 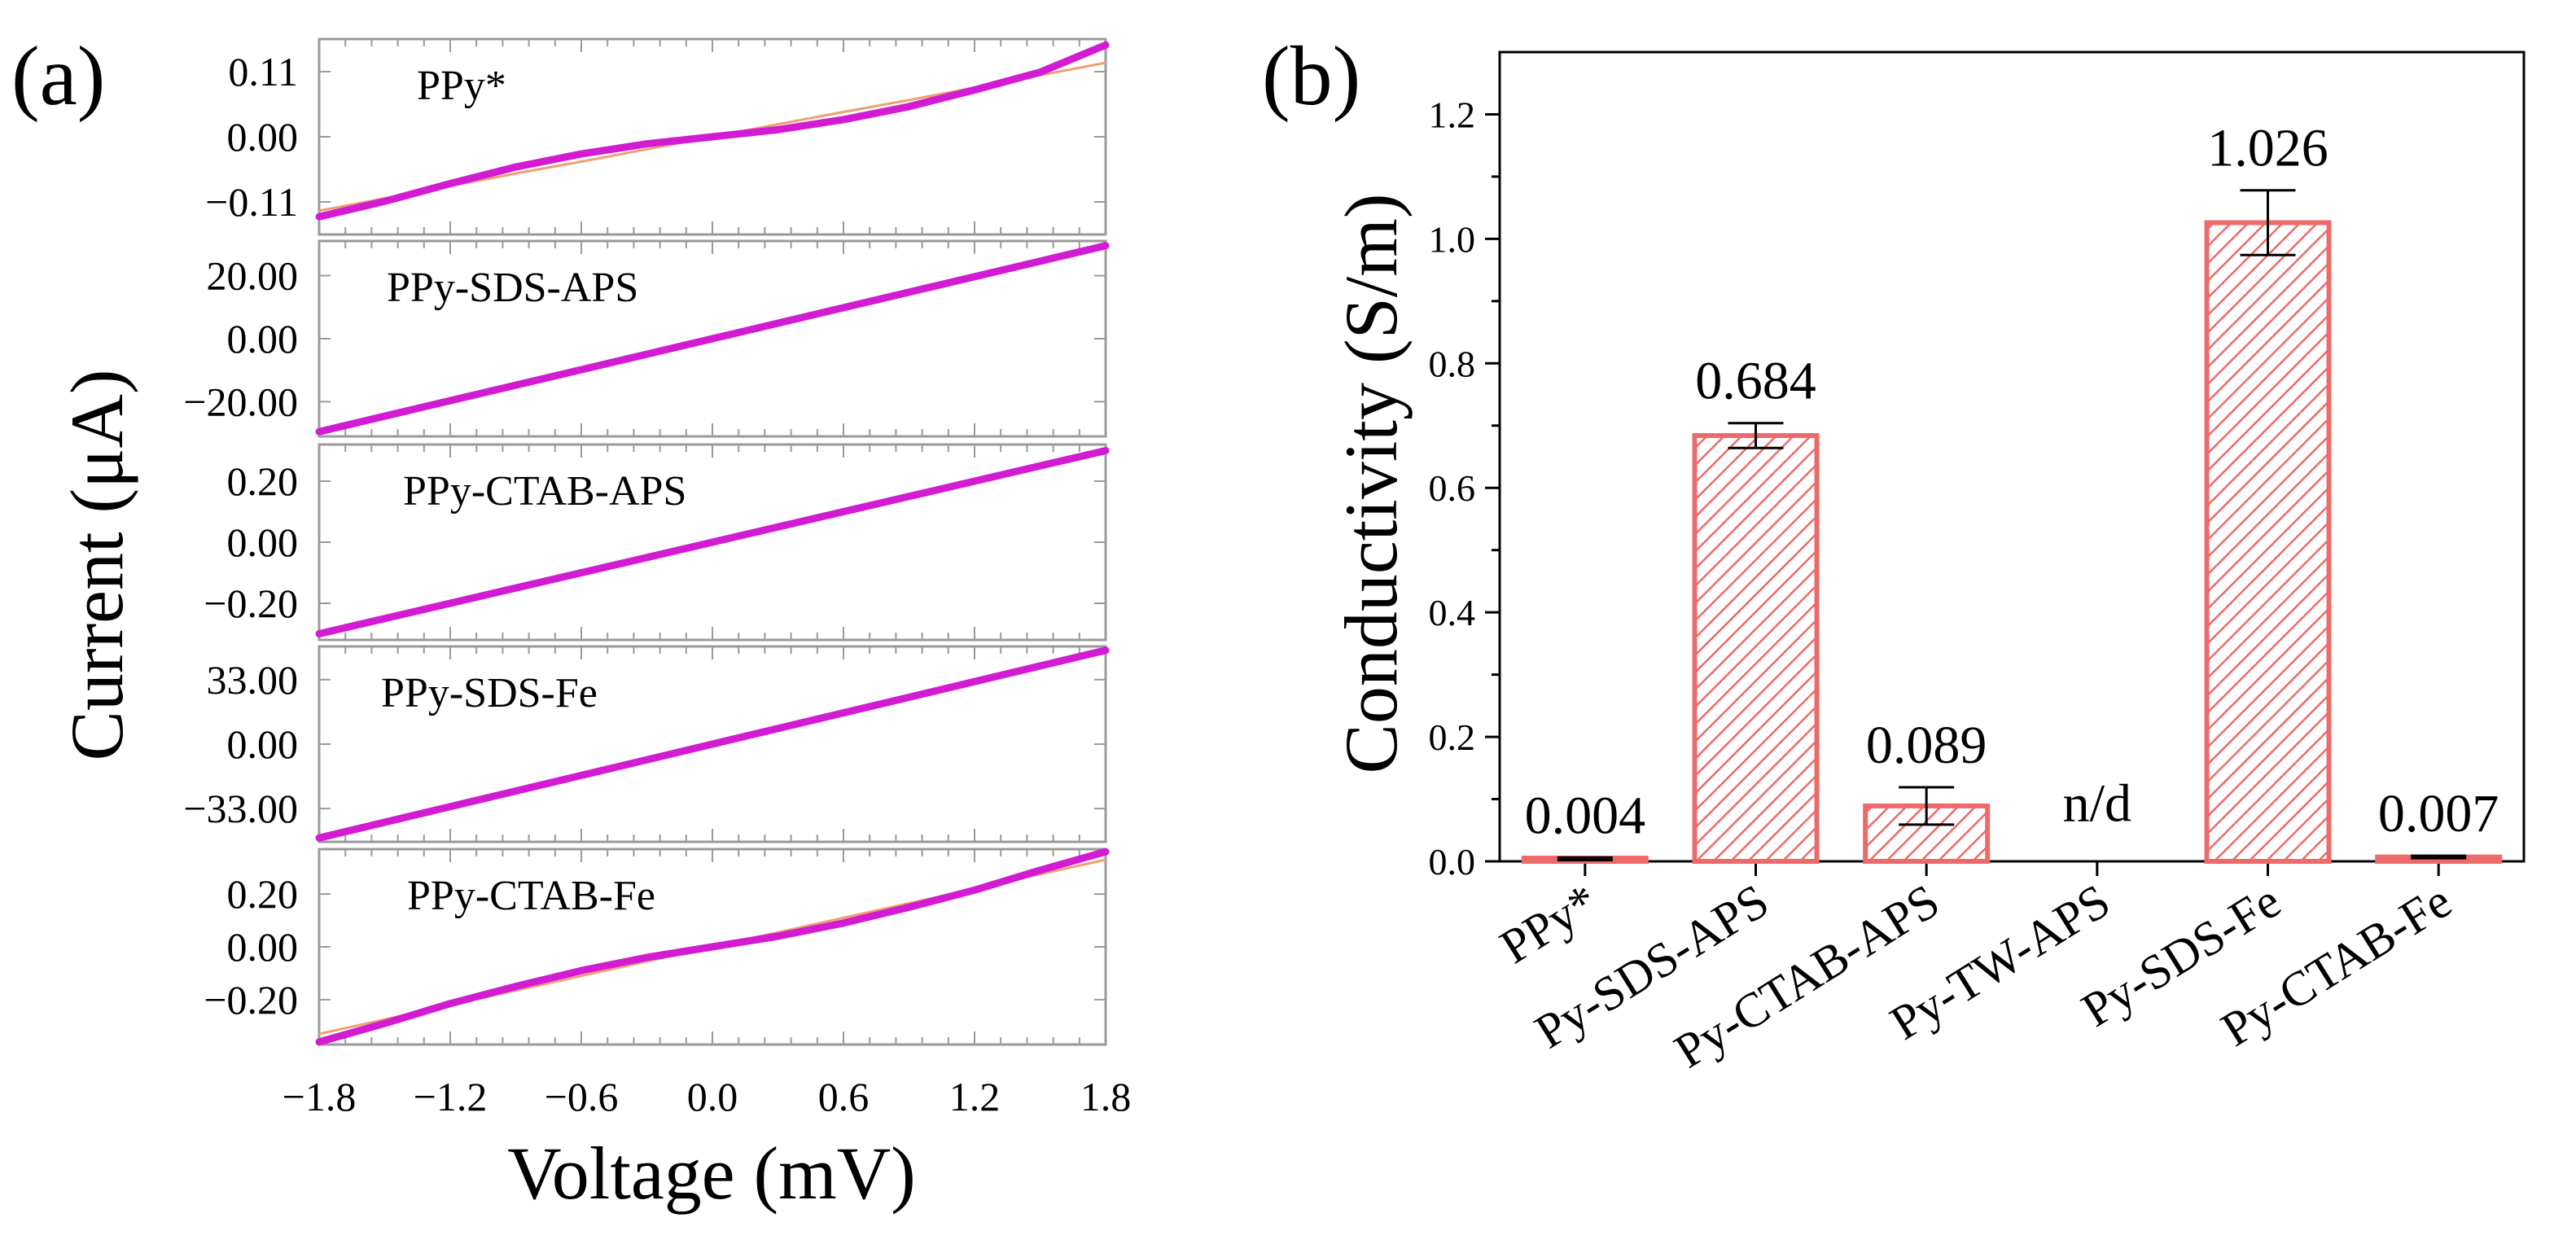 I want to click on a-sample-label: PPy-CTAB-APS, so click(x=544, y=491).